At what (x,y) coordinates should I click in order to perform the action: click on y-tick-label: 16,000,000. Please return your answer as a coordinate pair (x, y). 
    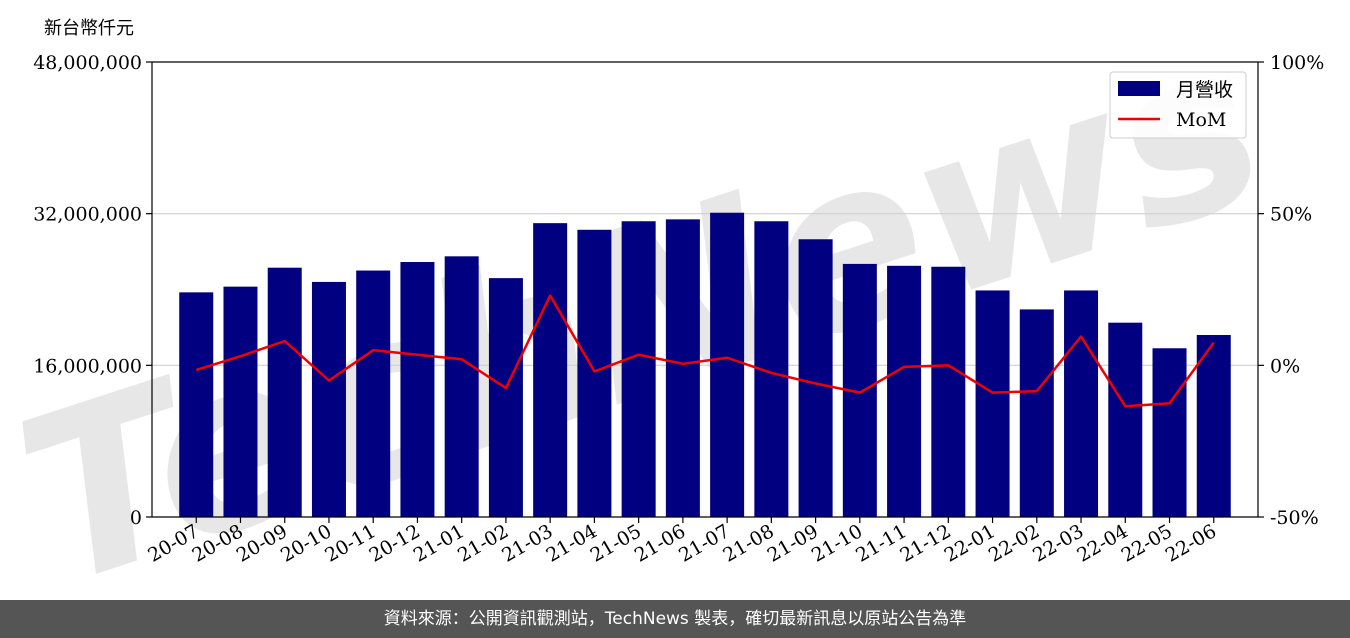
    Looking at the image, I should click on (87, 366).